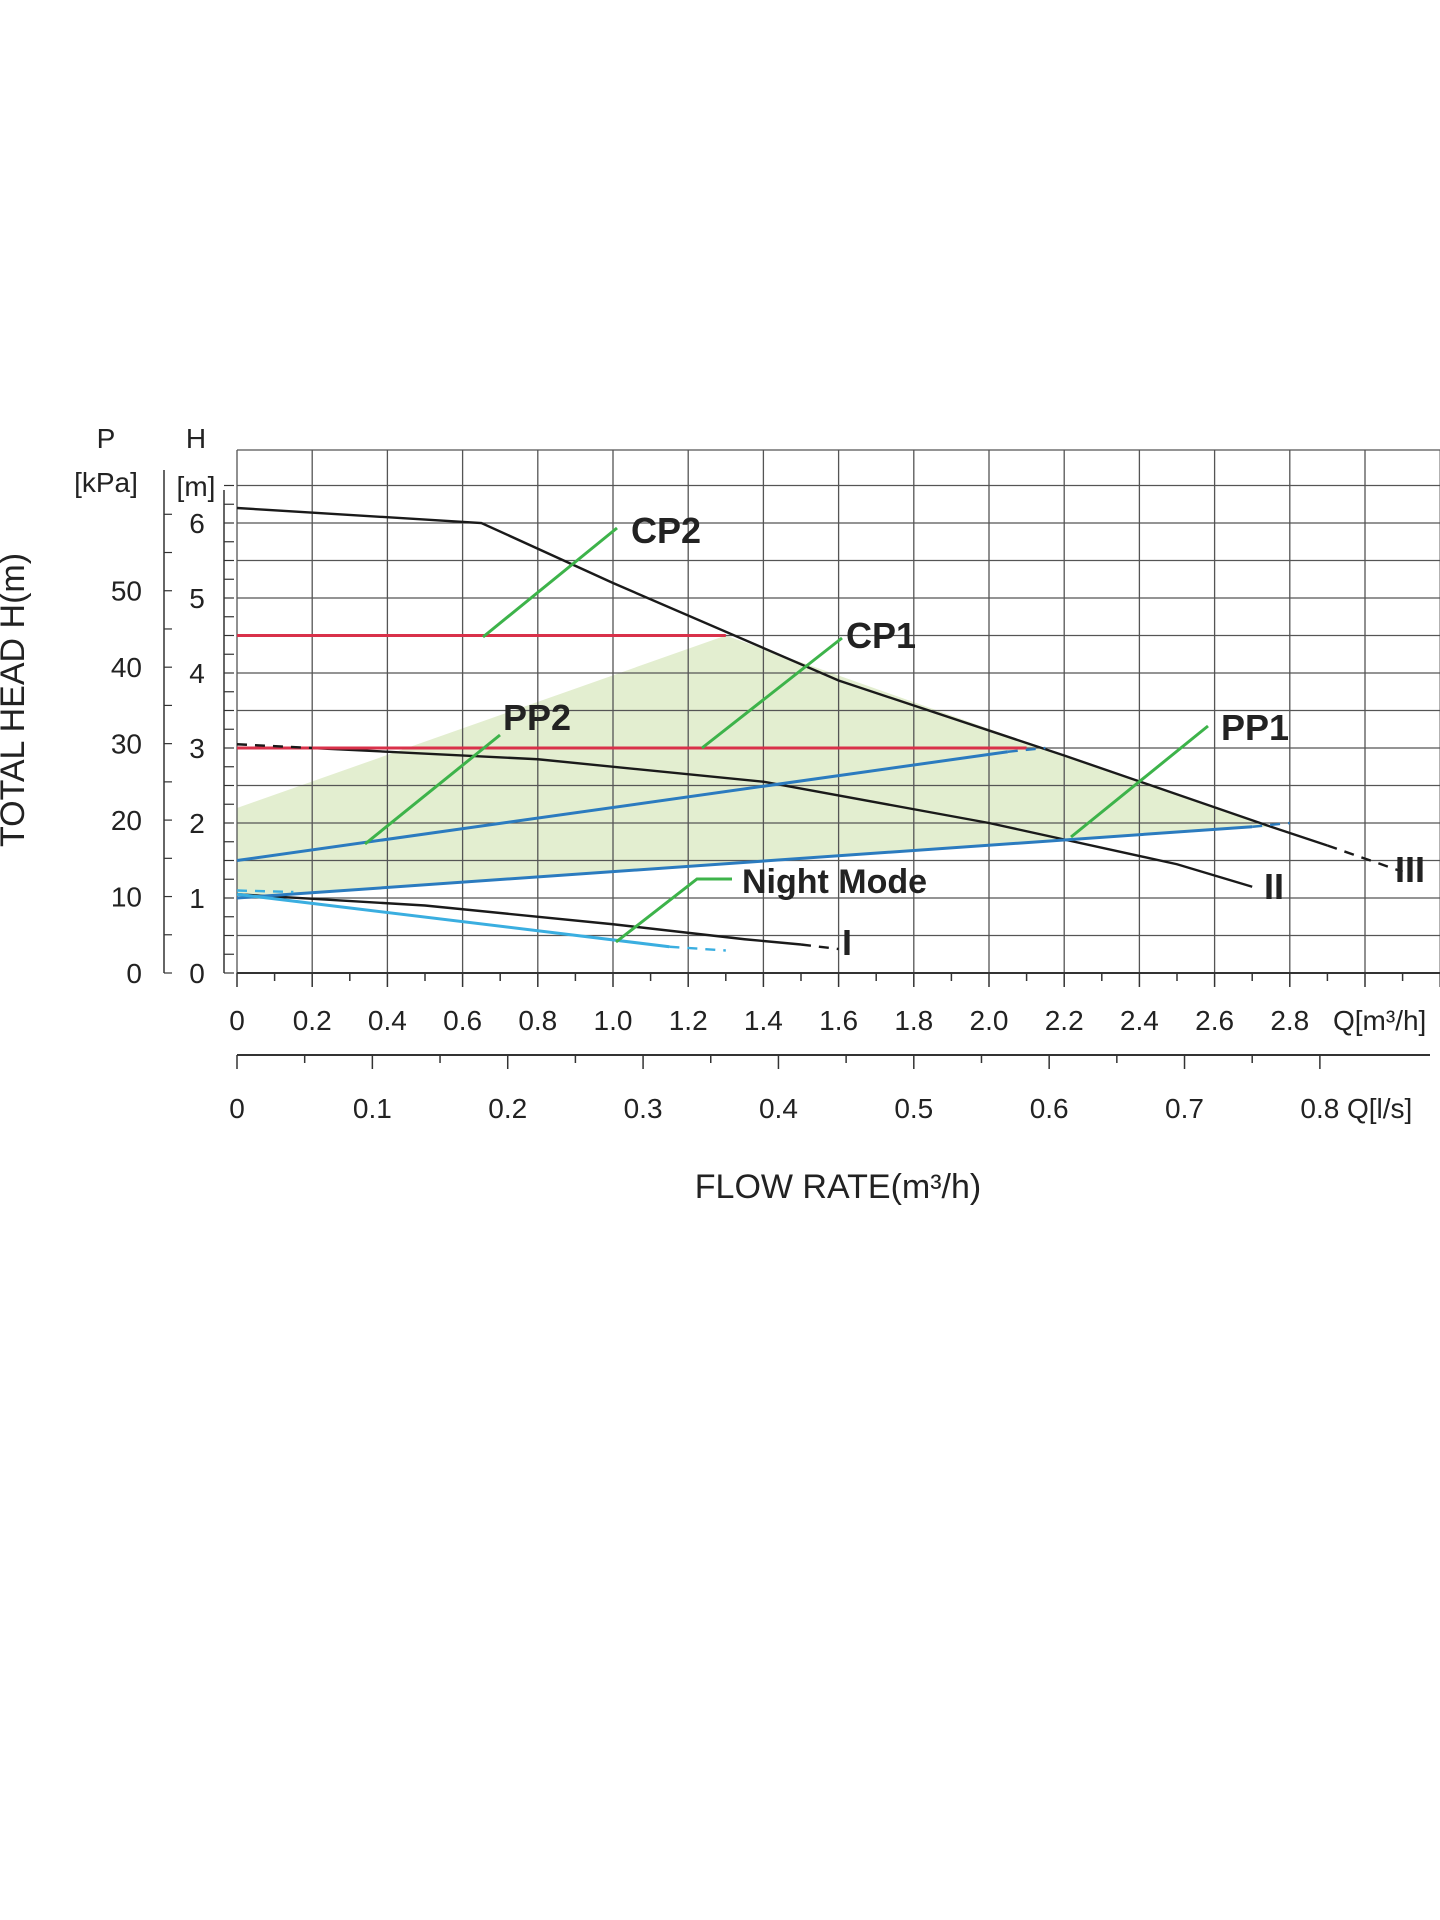  Describe the element at coordinates (778, 1108) in the screenshot. I see `x-ls-tick-label: 0.4` at that location.